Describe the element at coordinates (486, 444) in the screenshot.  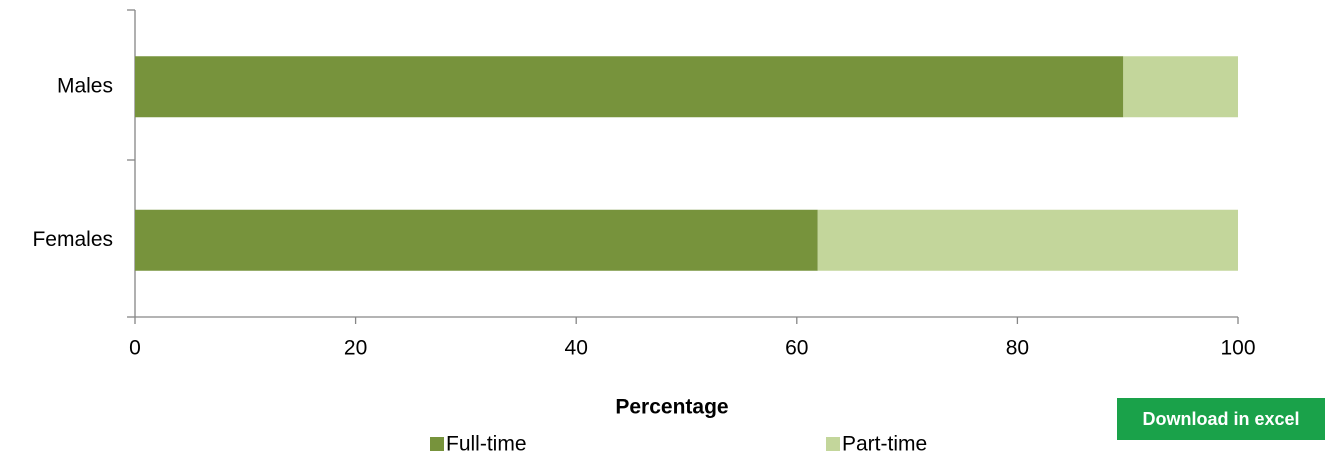
I see `legend-label: Full-time` at that location.